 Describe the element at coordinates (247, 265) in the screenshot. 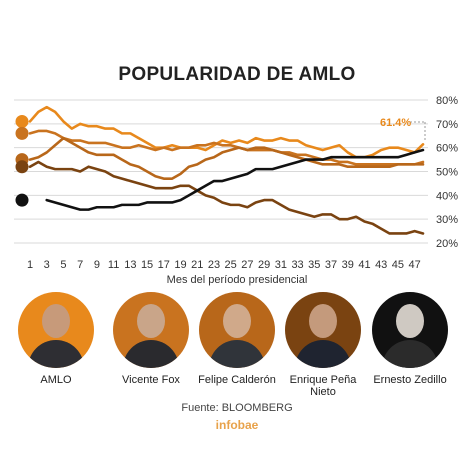

I see `x-tick-label: 27` at that location.